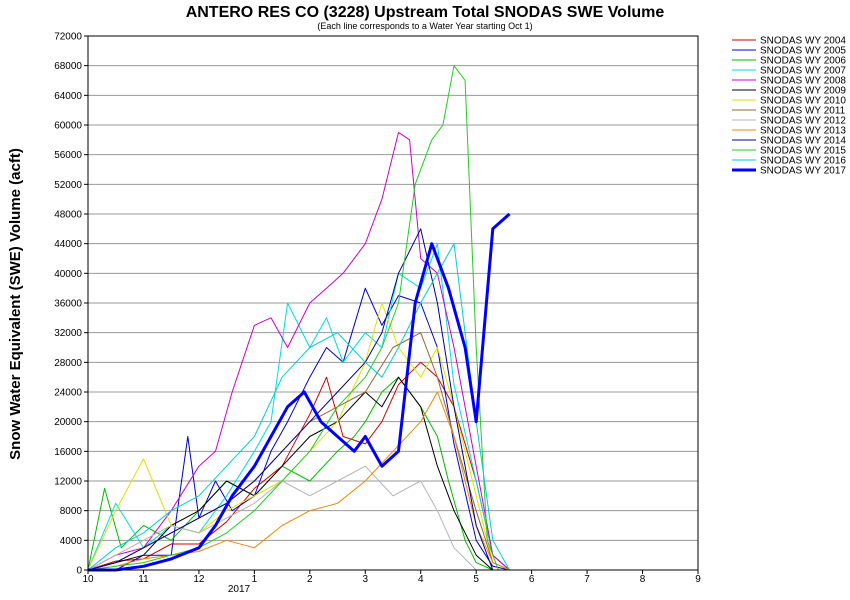  What do you see at coordinates (803, 91) in the screenshot?
I see `legend-label: SNODAS WY 2009` at bounding box center [803, 91].